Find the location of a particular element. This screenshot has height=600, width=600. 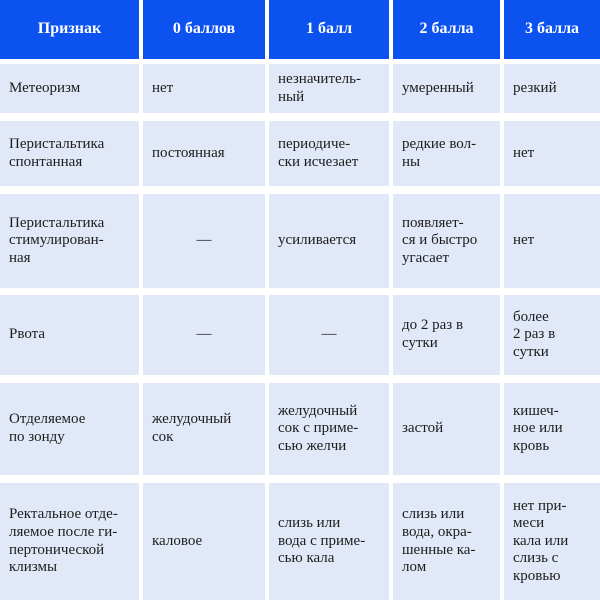

table-header-row: Признак 0 баллов 1 балл 2 балла 3 балла is located at coordinates (300, 29).